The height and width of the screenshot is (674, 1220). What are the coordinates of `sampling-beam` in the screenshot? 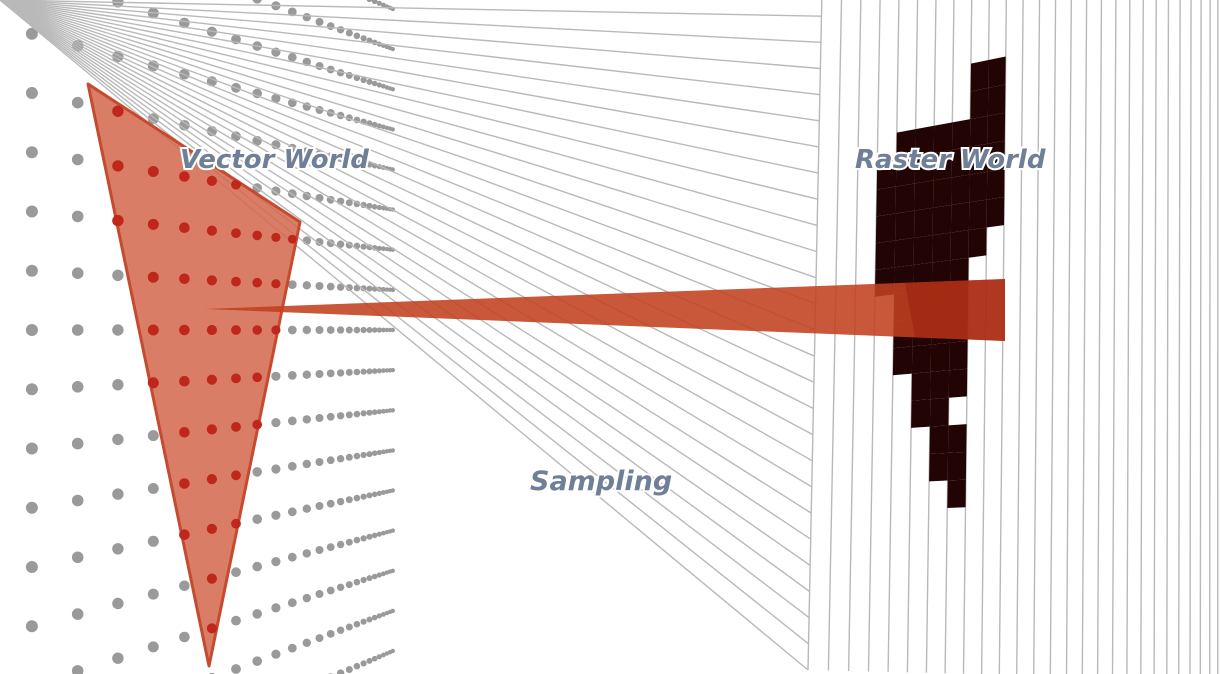 It's located at (605, 310).